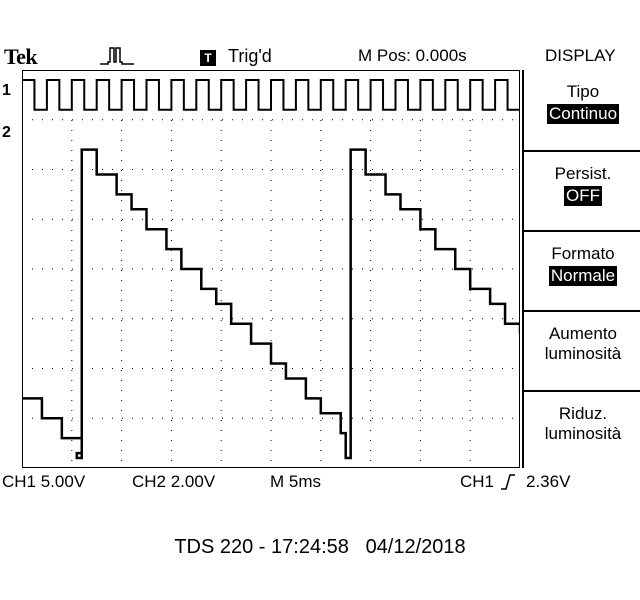 The height and width of the screenshot is (600, 640). Describe the element at coordinates (6, 90) in the screenshot. I see `ch1-ground-marker: 1` at that location.